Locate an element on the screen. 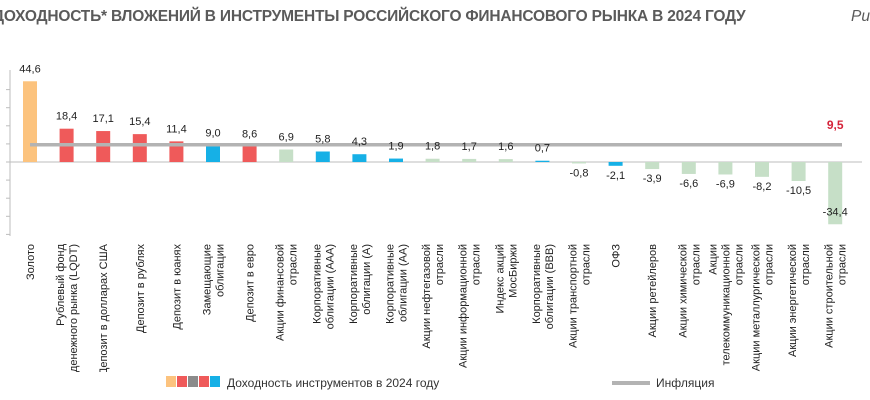 This screenshot has width=870, height=400. x-tick-label: Индекс акций МосБиржи is located at coordinates (506, 279).